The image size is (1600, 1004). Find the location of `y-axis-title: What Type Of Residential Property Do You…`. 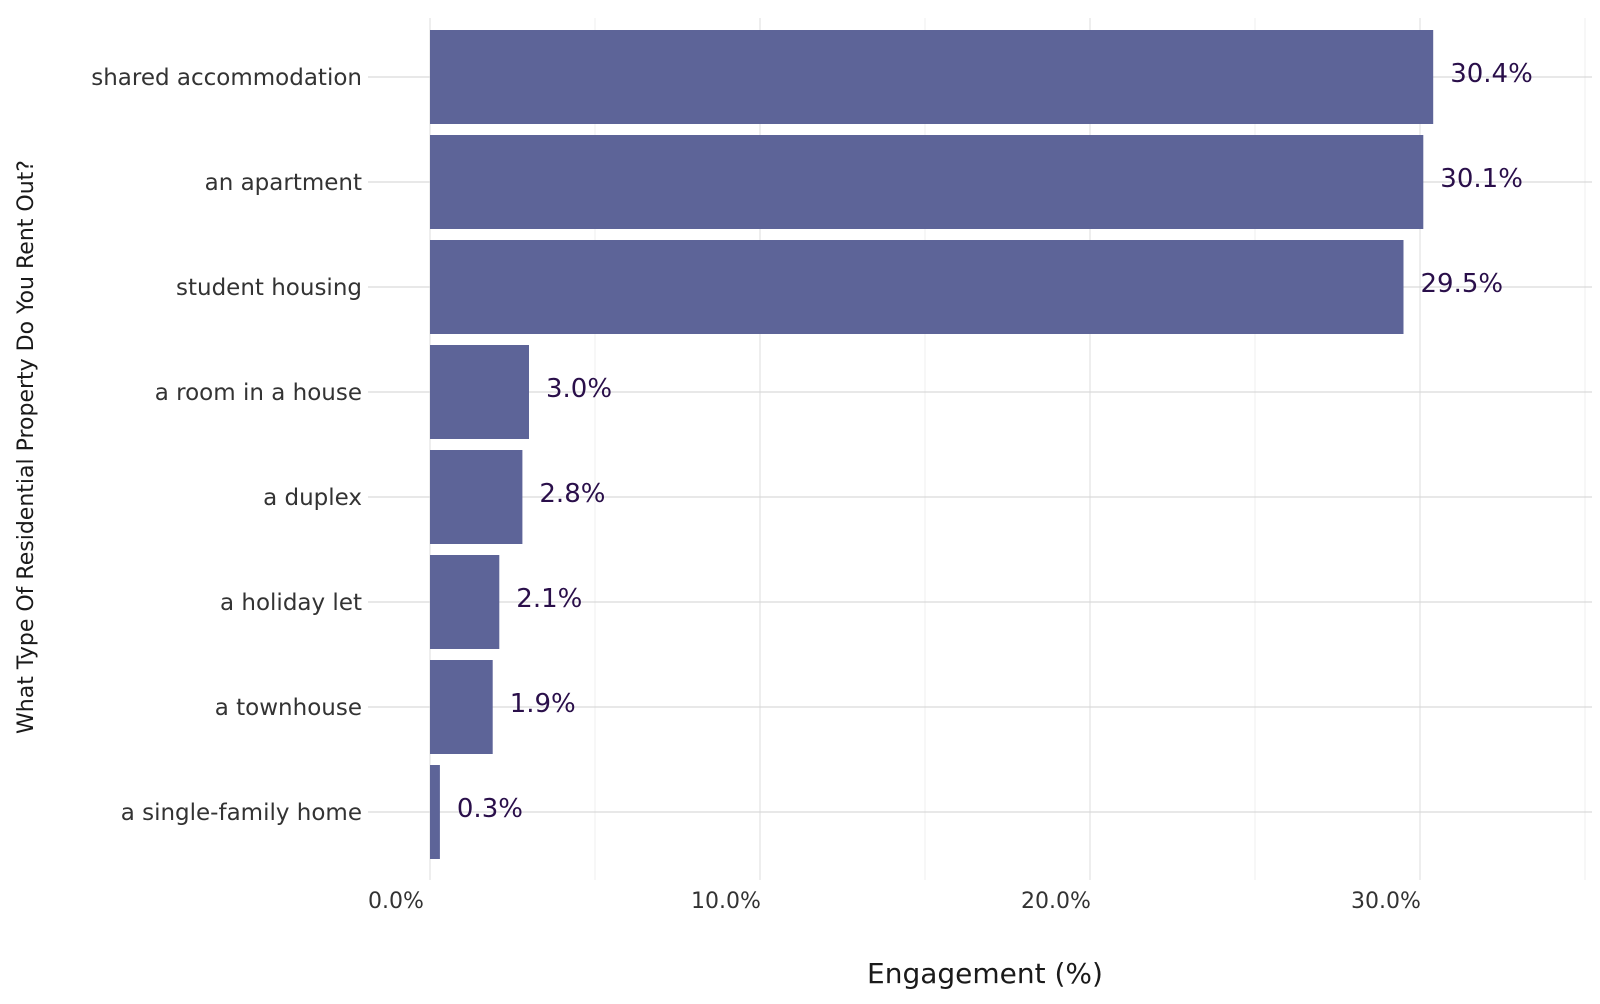

y-axis-title: What Type Of Residential Property Do You… is located at coordinates (26, 447).